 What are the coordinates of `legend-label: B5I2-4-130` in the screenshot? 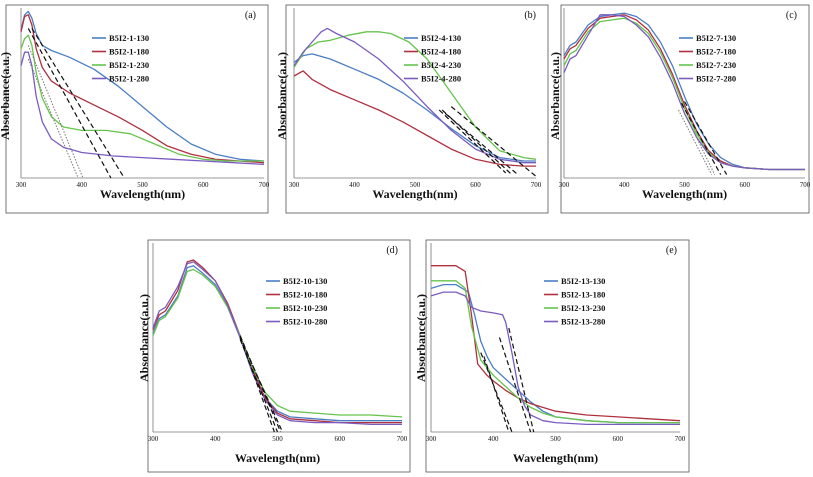 It's located at (441, 38).